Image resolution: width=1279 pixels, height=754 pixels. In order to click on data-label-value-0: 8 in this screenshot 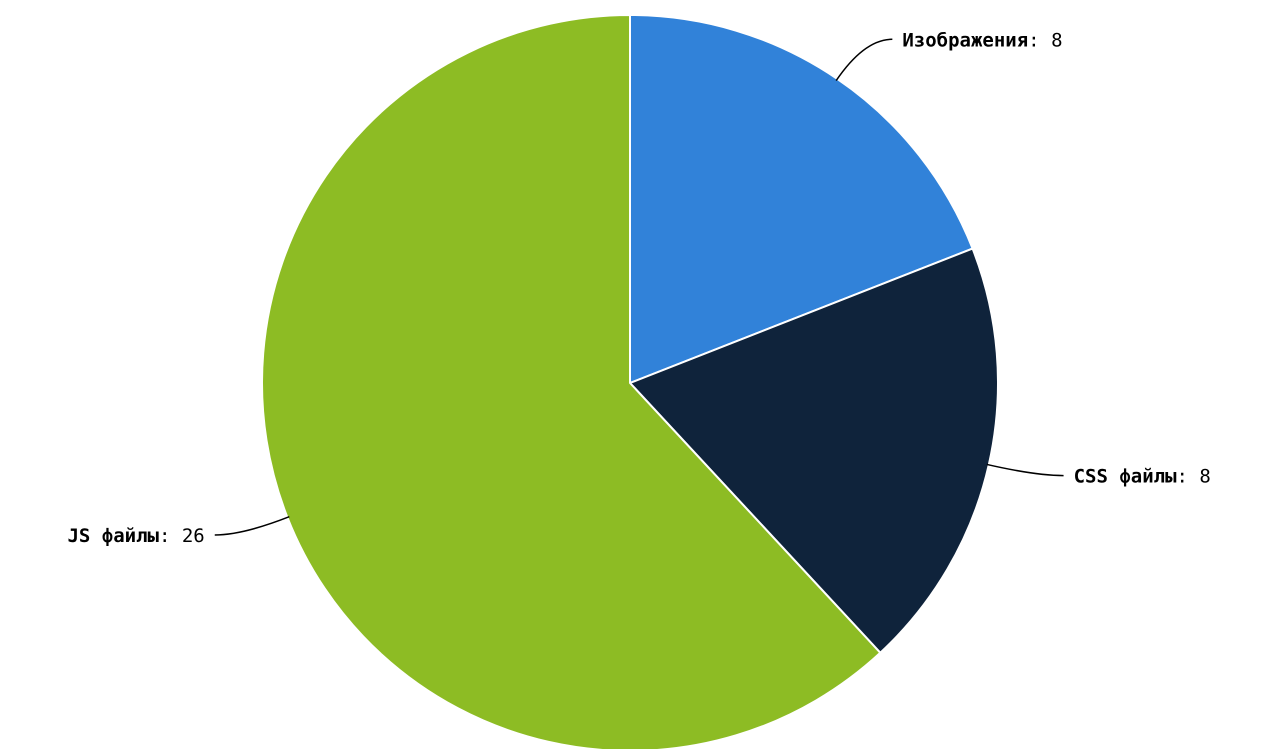, I will do `click(1056, 40)`.